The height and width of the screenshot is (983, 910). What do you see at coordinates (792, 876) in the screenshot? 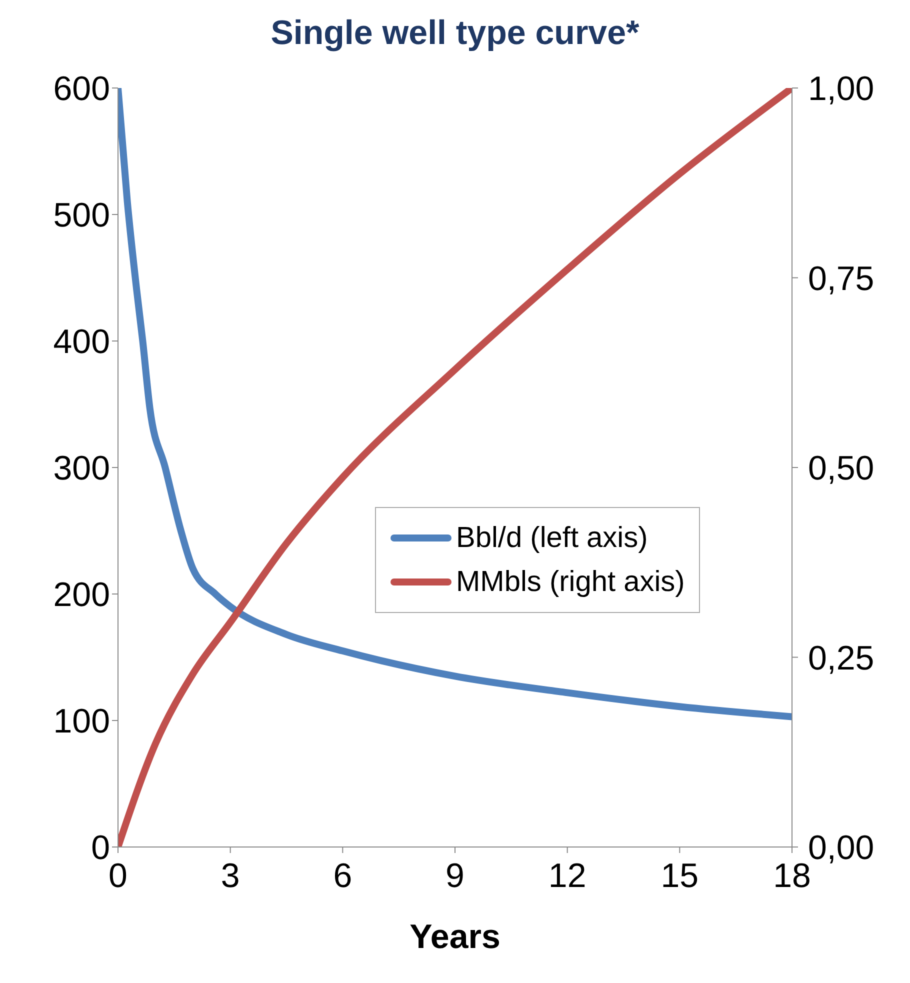
I see `x-tick-label: 18` at bounding box center [792, 876].